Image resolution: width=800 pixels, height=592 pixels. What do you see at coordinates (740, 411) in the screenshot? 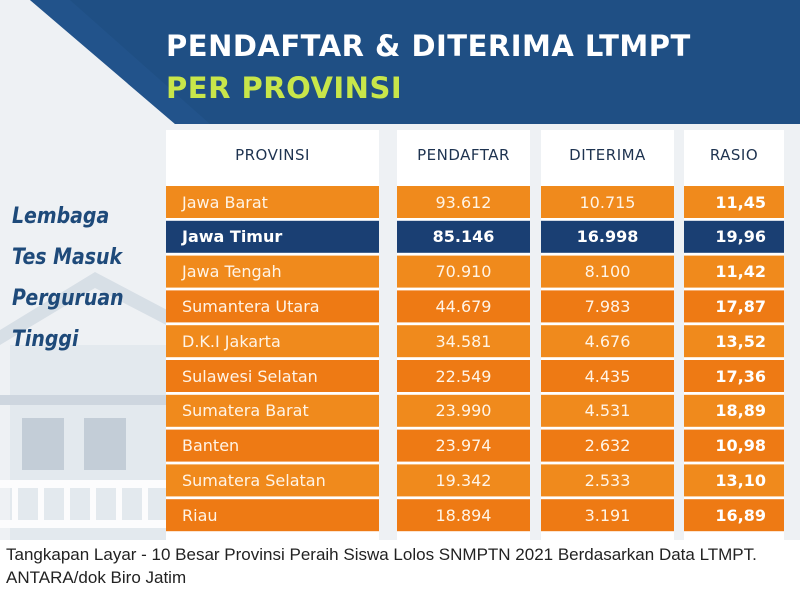
I see `cell-rasio: 18,89` at bounding box center [740, 411].